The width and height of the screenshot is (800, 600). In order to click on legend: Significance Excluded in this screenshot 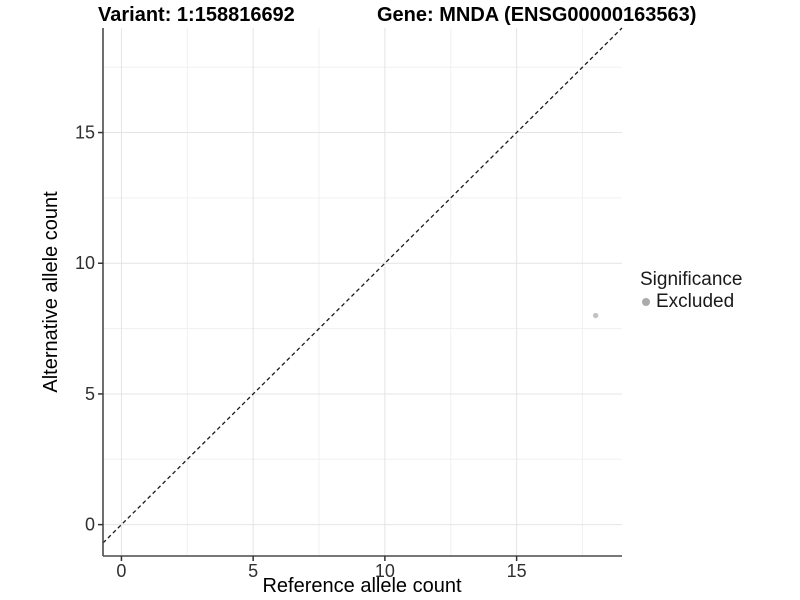, I will do `click(691, 290)`.